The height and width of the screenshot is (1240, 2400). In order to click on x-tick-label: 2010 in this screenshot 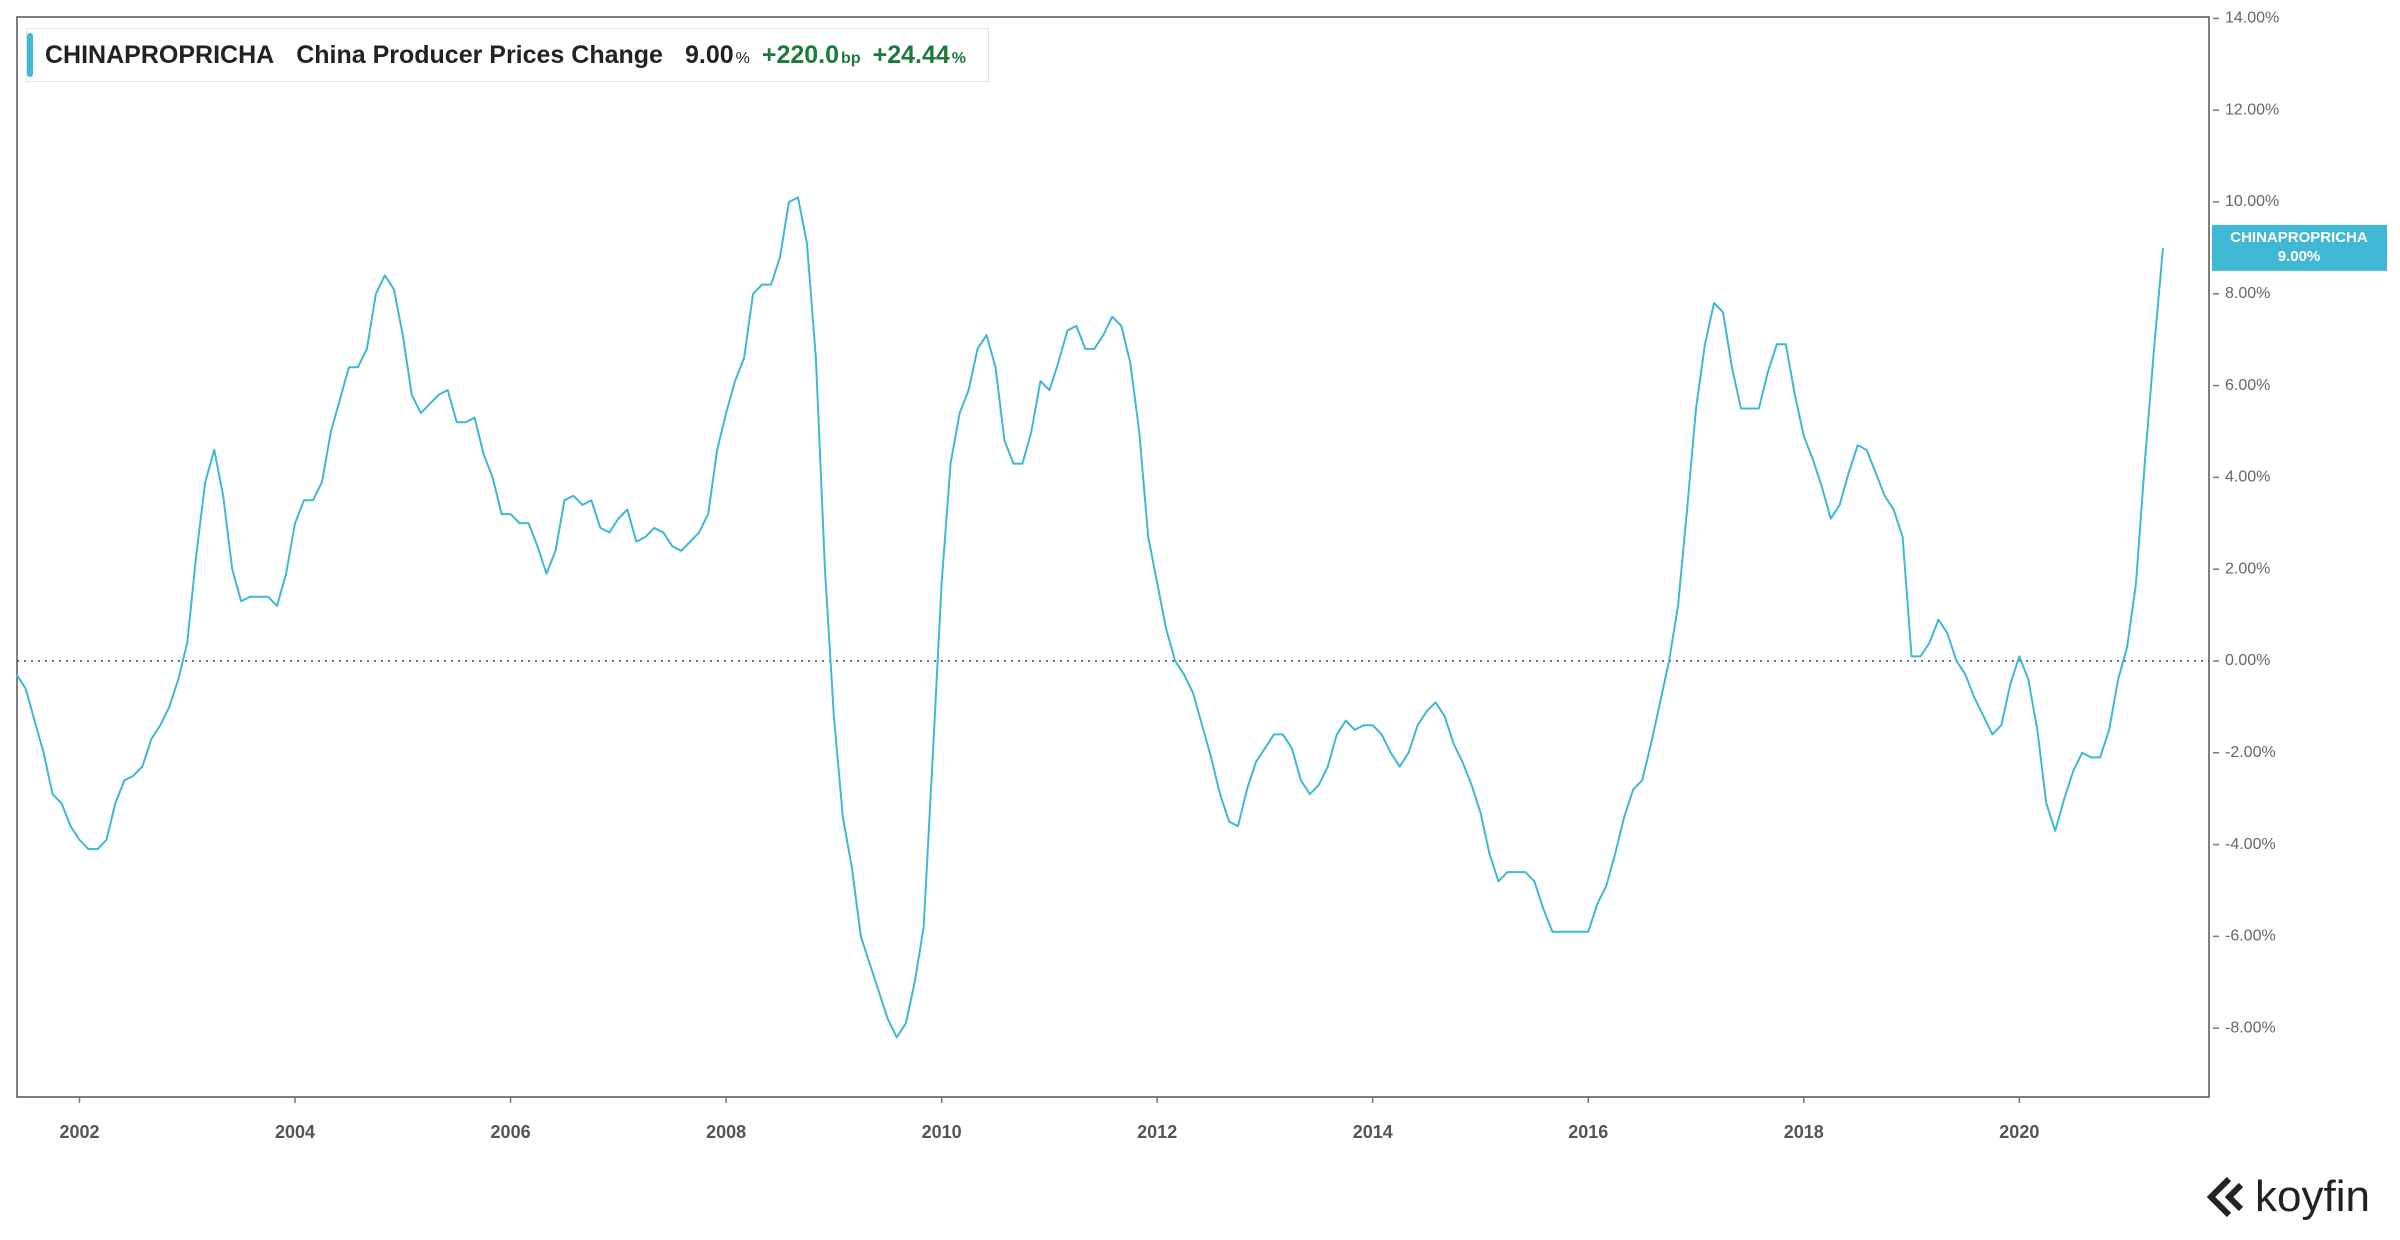, I will do `click(942, 1132)`.